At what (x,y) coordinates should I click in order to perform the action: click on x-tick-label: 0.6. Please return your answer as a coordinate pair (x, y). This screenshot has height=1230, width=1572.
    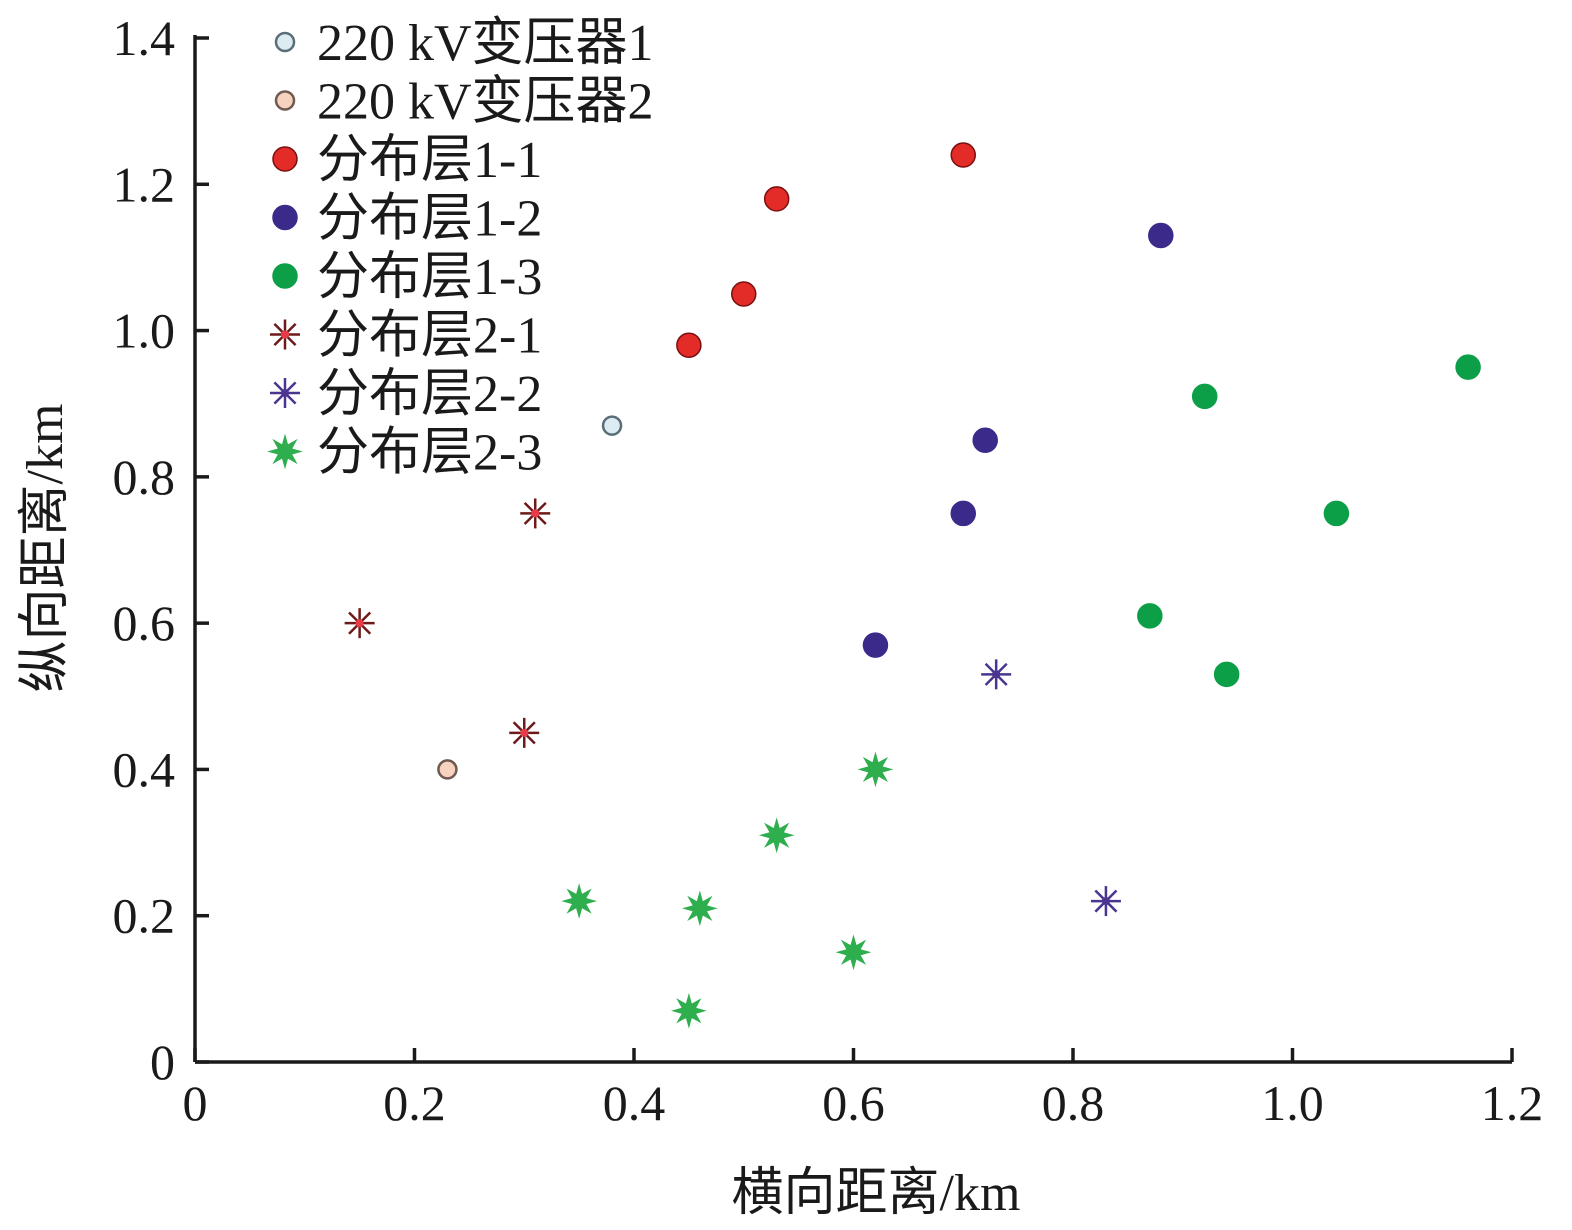
    Looking at the image, I should click on (853, 1103).